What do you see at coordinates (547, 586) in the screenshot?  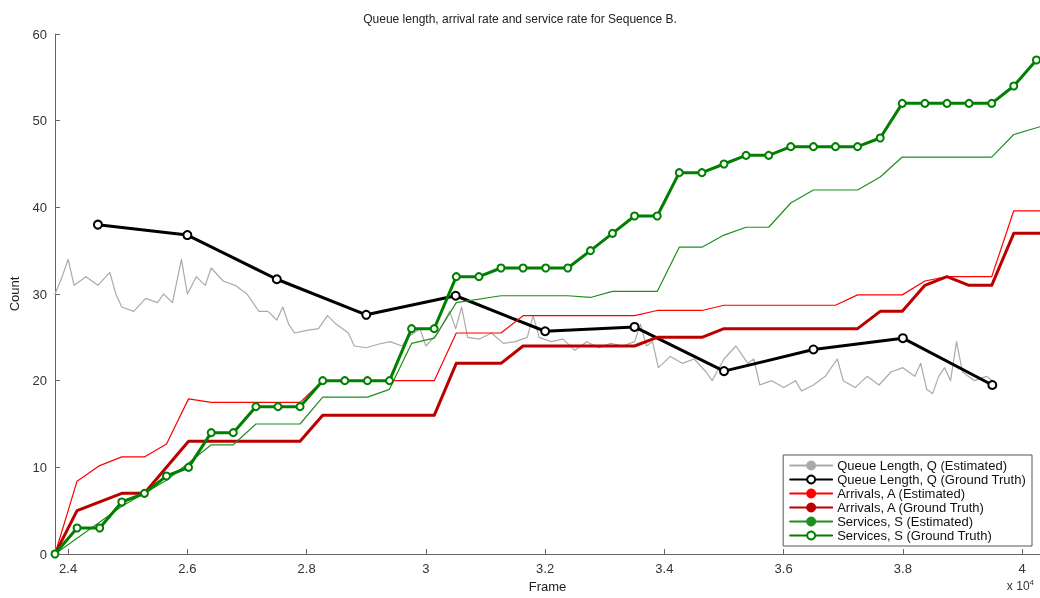 I see `x-axis-title: Frame` at bounding box center [547, 586].